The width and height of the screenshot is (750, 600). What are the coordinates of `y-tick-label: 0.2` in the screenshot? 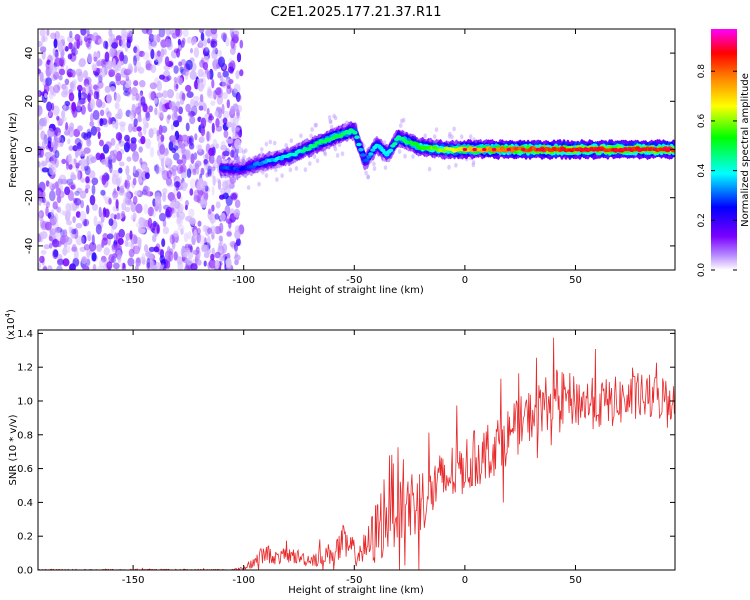 It's located at (25, 537).